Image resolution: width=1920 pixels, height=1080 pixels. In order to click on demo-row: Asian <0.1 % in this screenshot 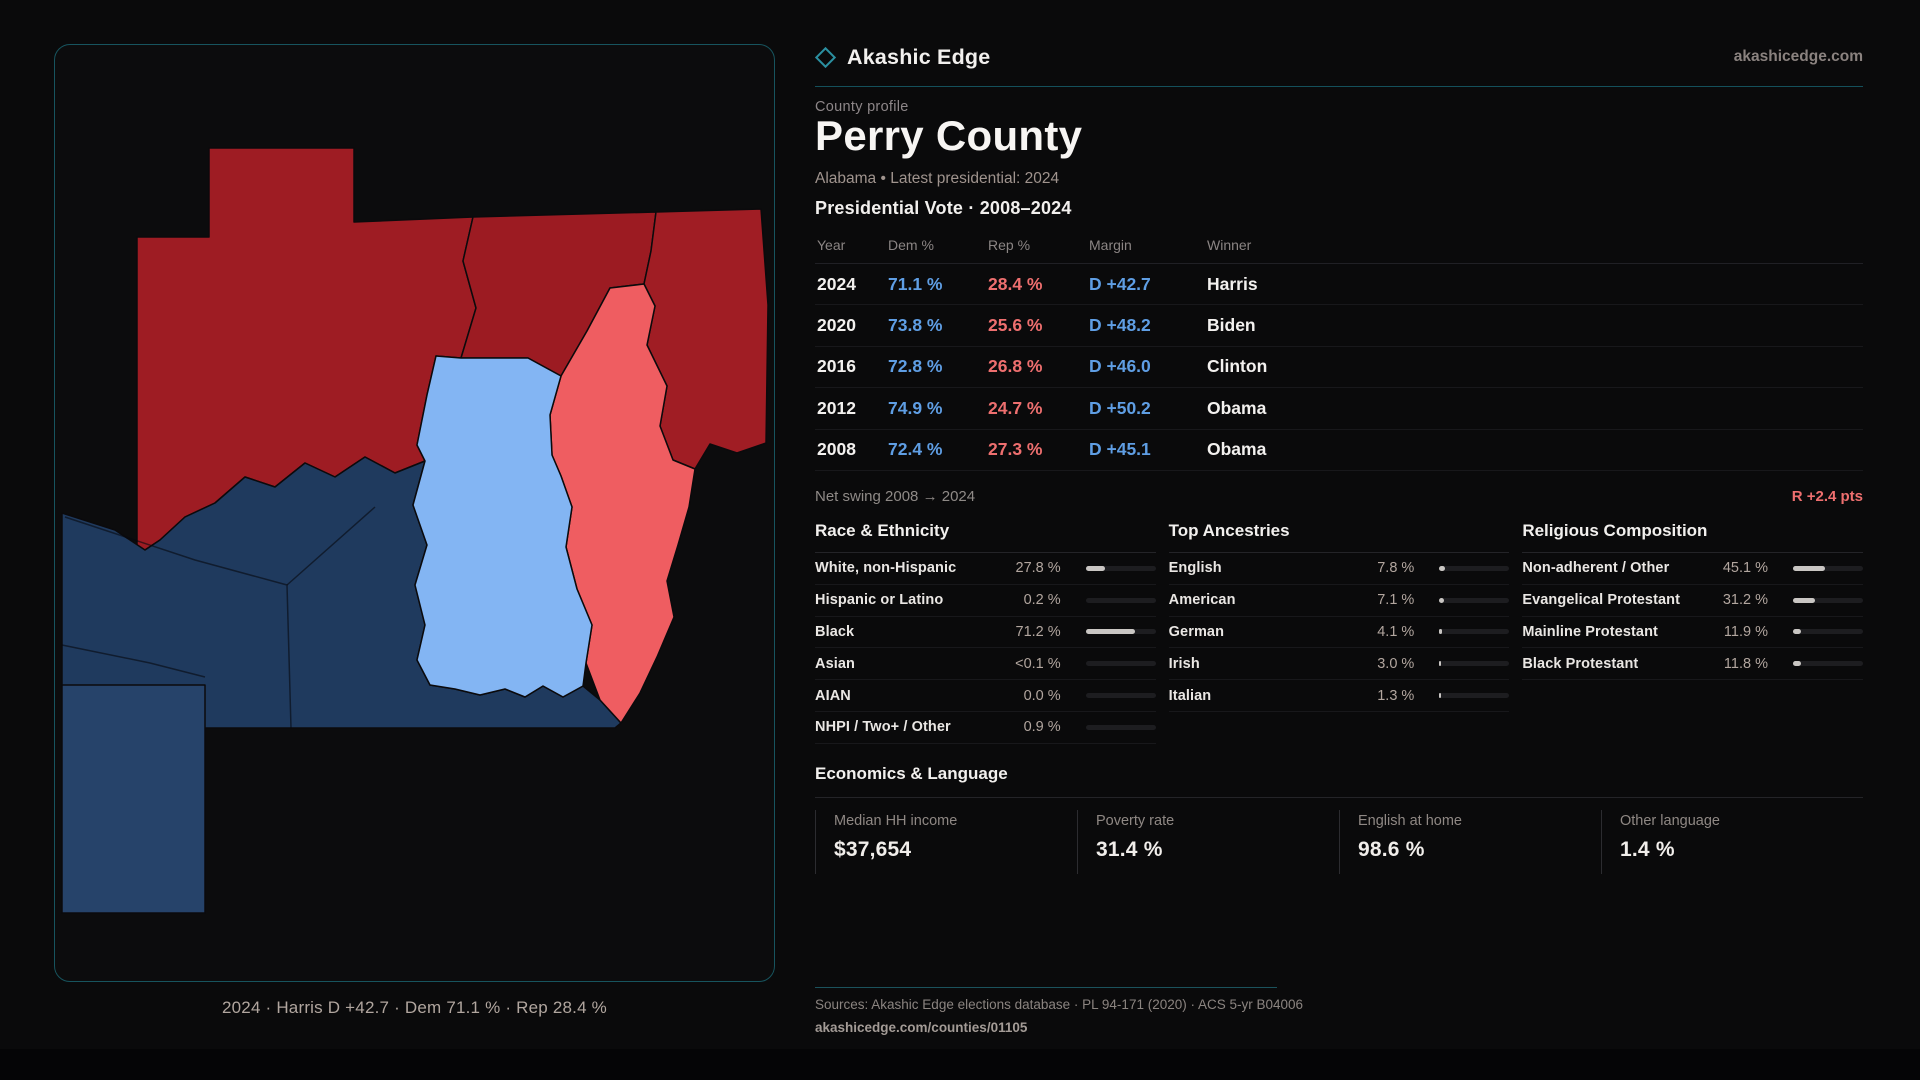, I will do `click(985, 664)`.